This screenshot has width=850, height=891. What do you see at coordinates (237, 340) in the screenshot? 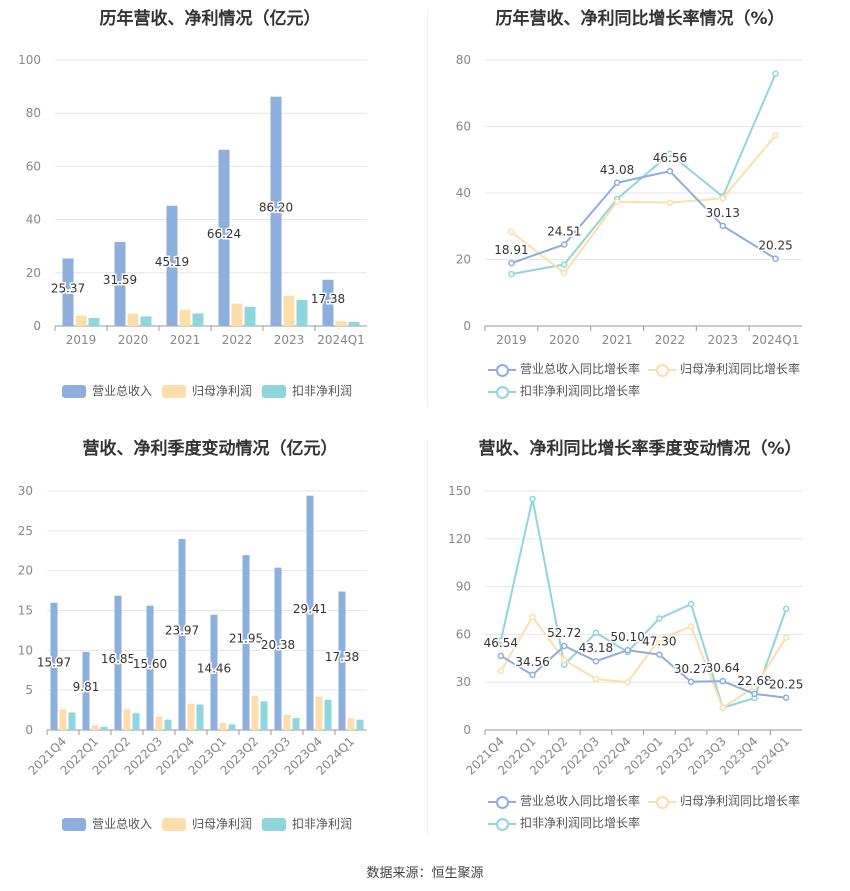
I see `x-tick-label: 2022` at bounding box center [237, 340].